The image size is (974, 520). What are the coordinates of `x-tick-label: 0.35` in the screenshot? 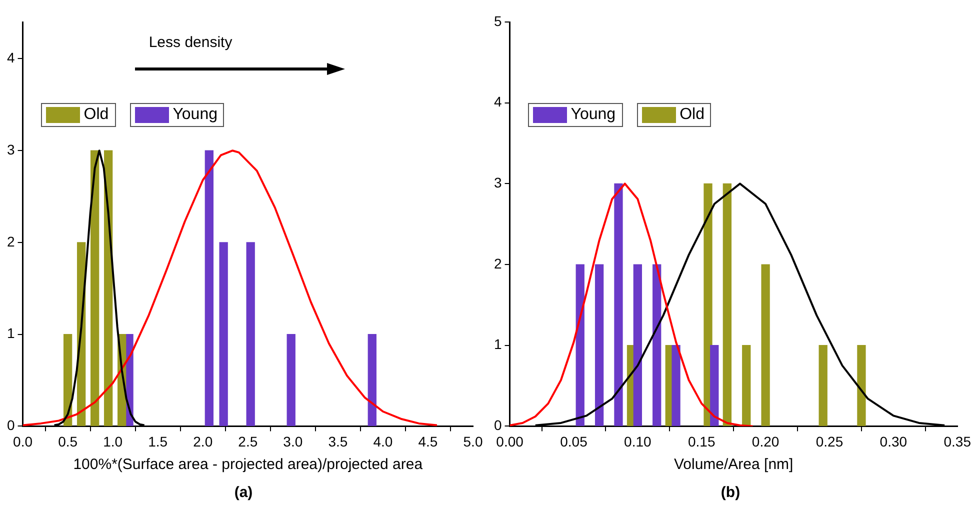 It's located at (958, 441).